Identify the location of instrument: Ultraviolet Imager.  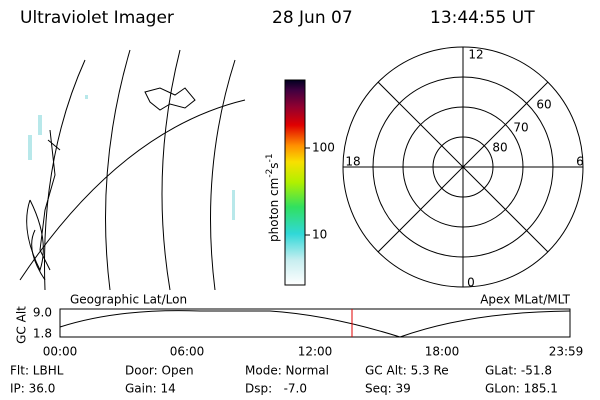
(97, 18).